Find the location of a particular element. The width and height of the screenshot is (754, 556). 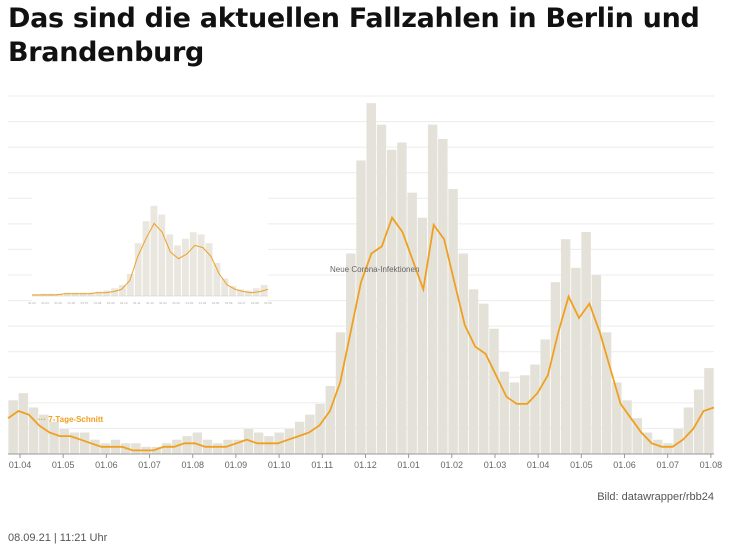

x-tick-label: 01.06 is located at coordinates (106, 465).